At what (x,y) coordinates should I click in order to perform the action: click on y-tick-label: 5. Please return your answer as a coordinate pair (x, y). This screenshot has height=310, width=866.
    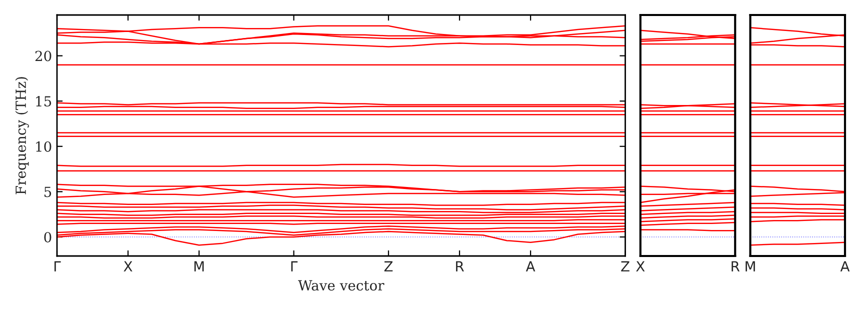
    Looking at the image, I should click on (48, 192).